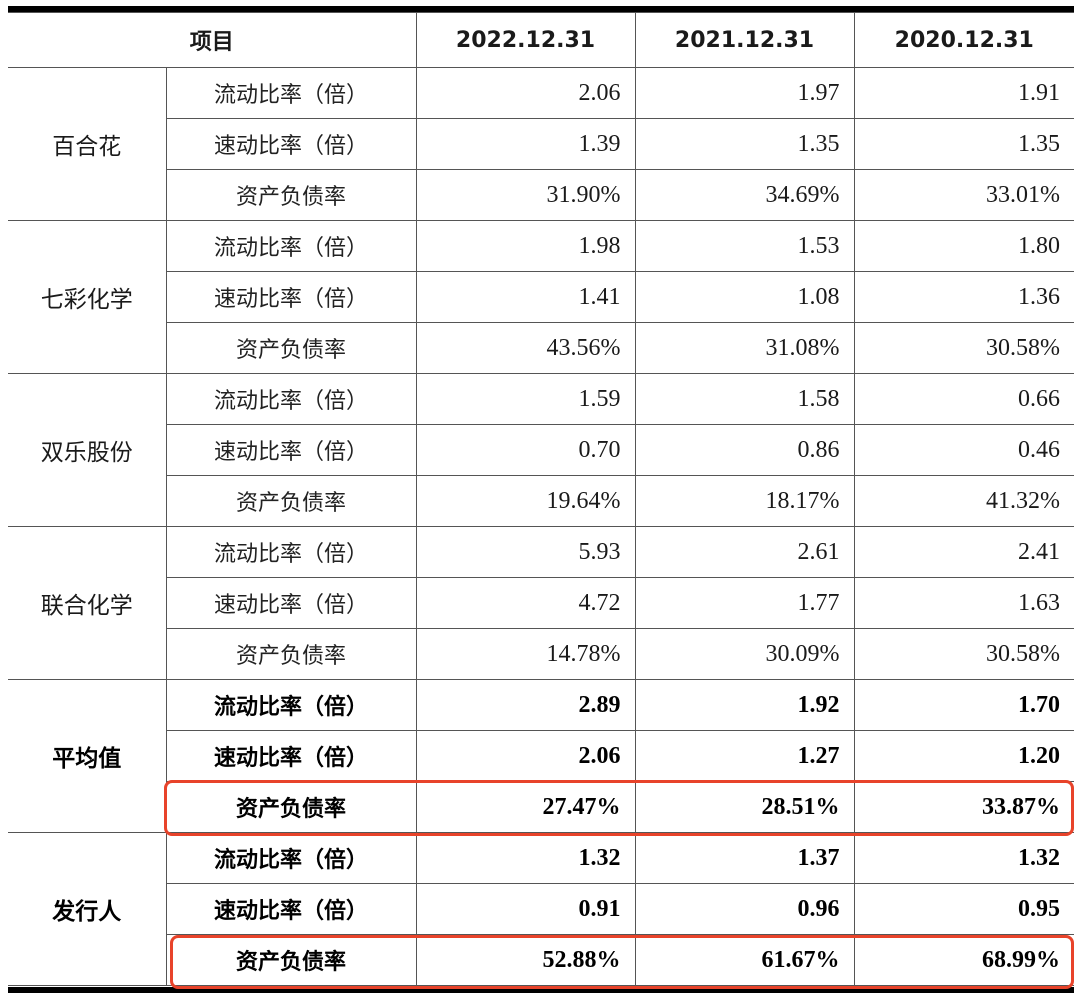 This screenshot has height=997, width=1080. Describe the element at coordinates (964, 756) in the screenshot. I see `value-cell: 1.20` at that location.